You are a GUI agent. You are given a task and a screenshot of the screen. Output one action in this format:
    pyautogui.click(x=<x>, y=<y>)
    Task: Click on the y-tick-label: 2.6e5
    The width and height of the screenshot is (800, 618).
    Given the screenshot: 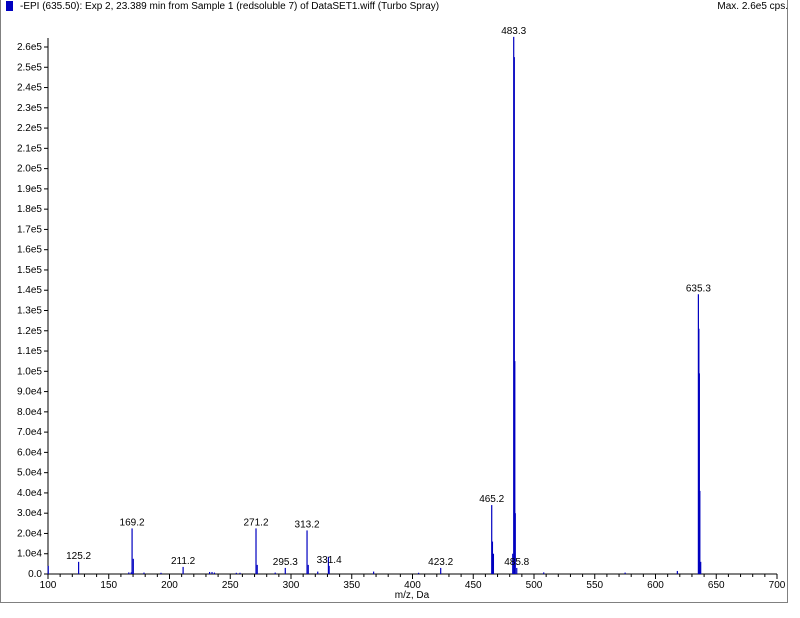 What is the action you would take?
    pyautogui.click(x=29, y=47)
    